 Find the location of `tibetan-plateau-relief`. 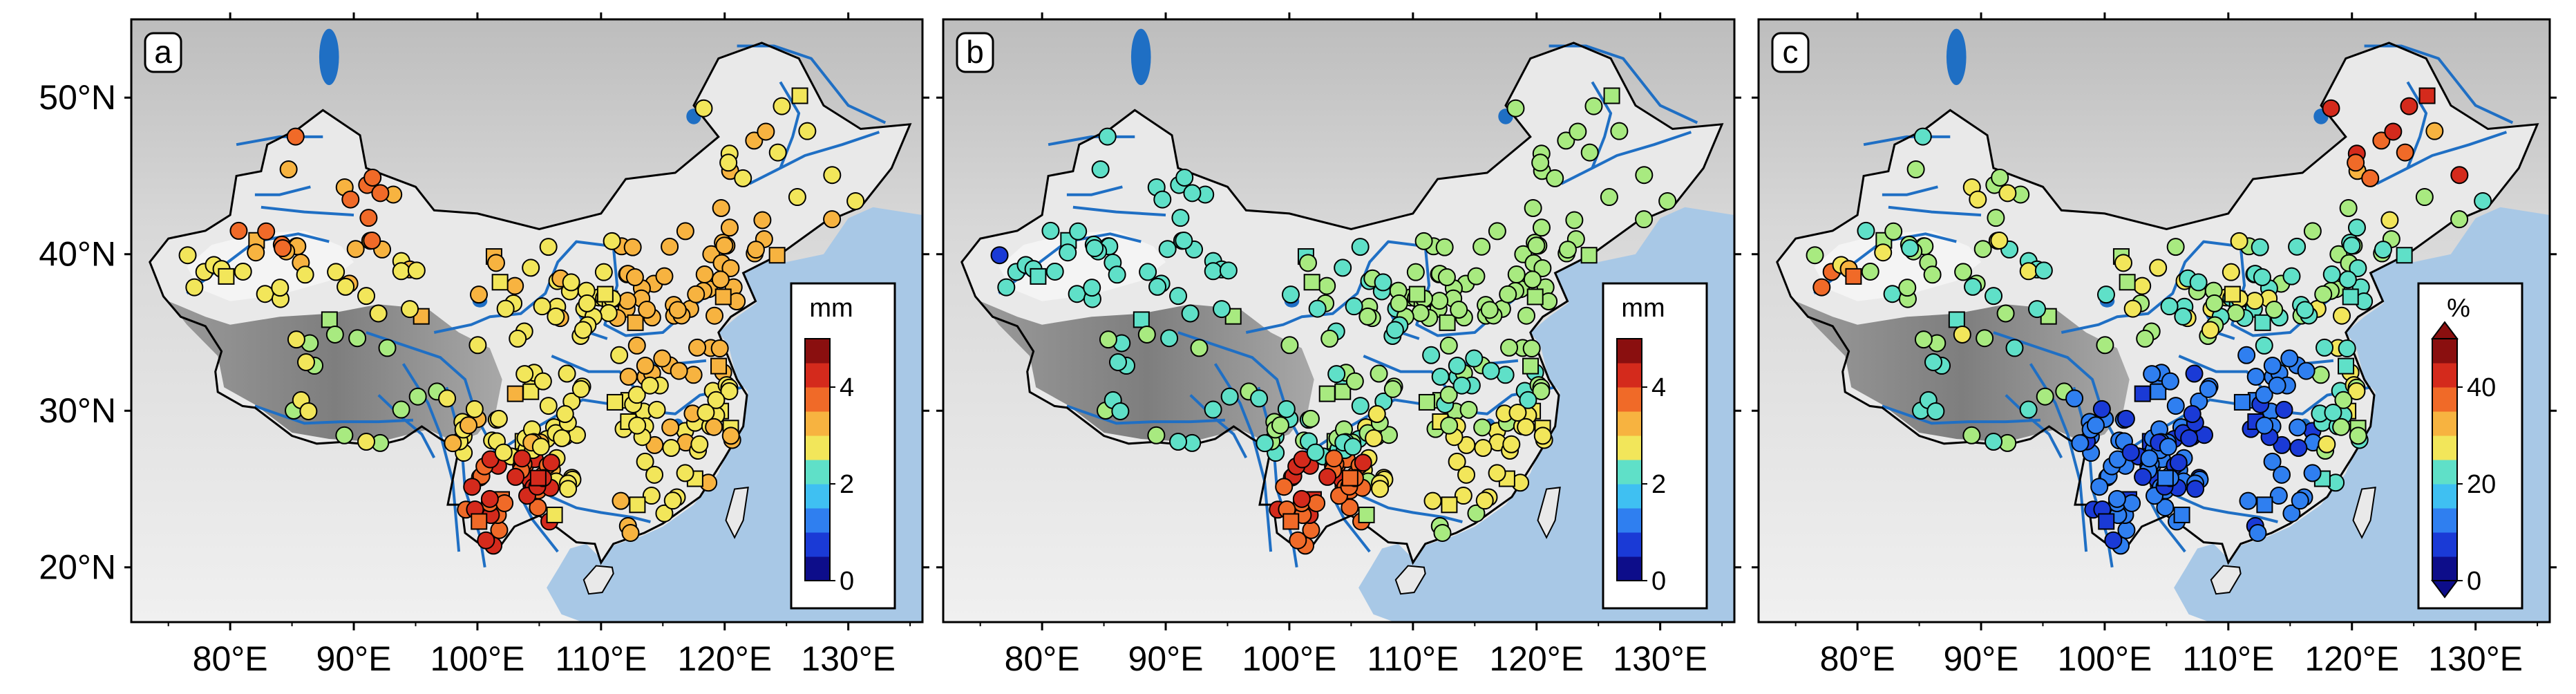

tibetan-plateau-relief is located at coordinates (335, 372).